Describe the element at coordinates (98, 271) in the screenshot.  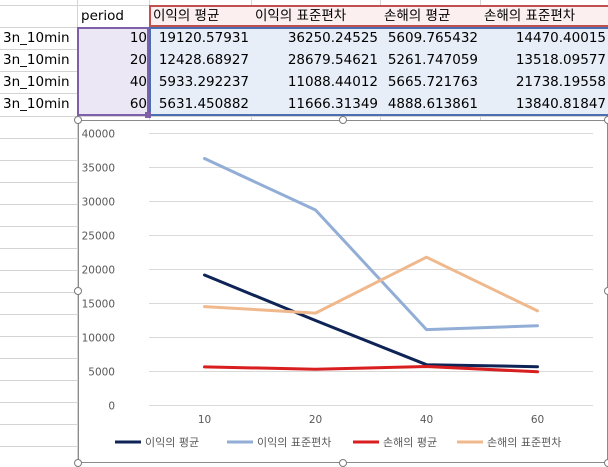
I see `y-tick-label: 20000` at that location.